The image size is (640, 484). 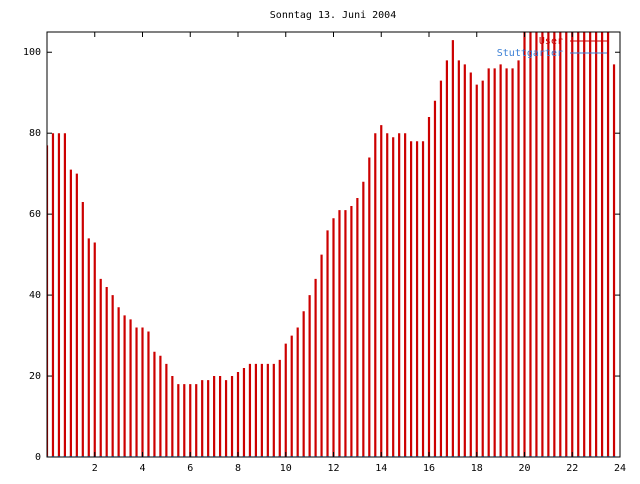 I want to click on x-tick-label: 22, so click(x=572, y=468).